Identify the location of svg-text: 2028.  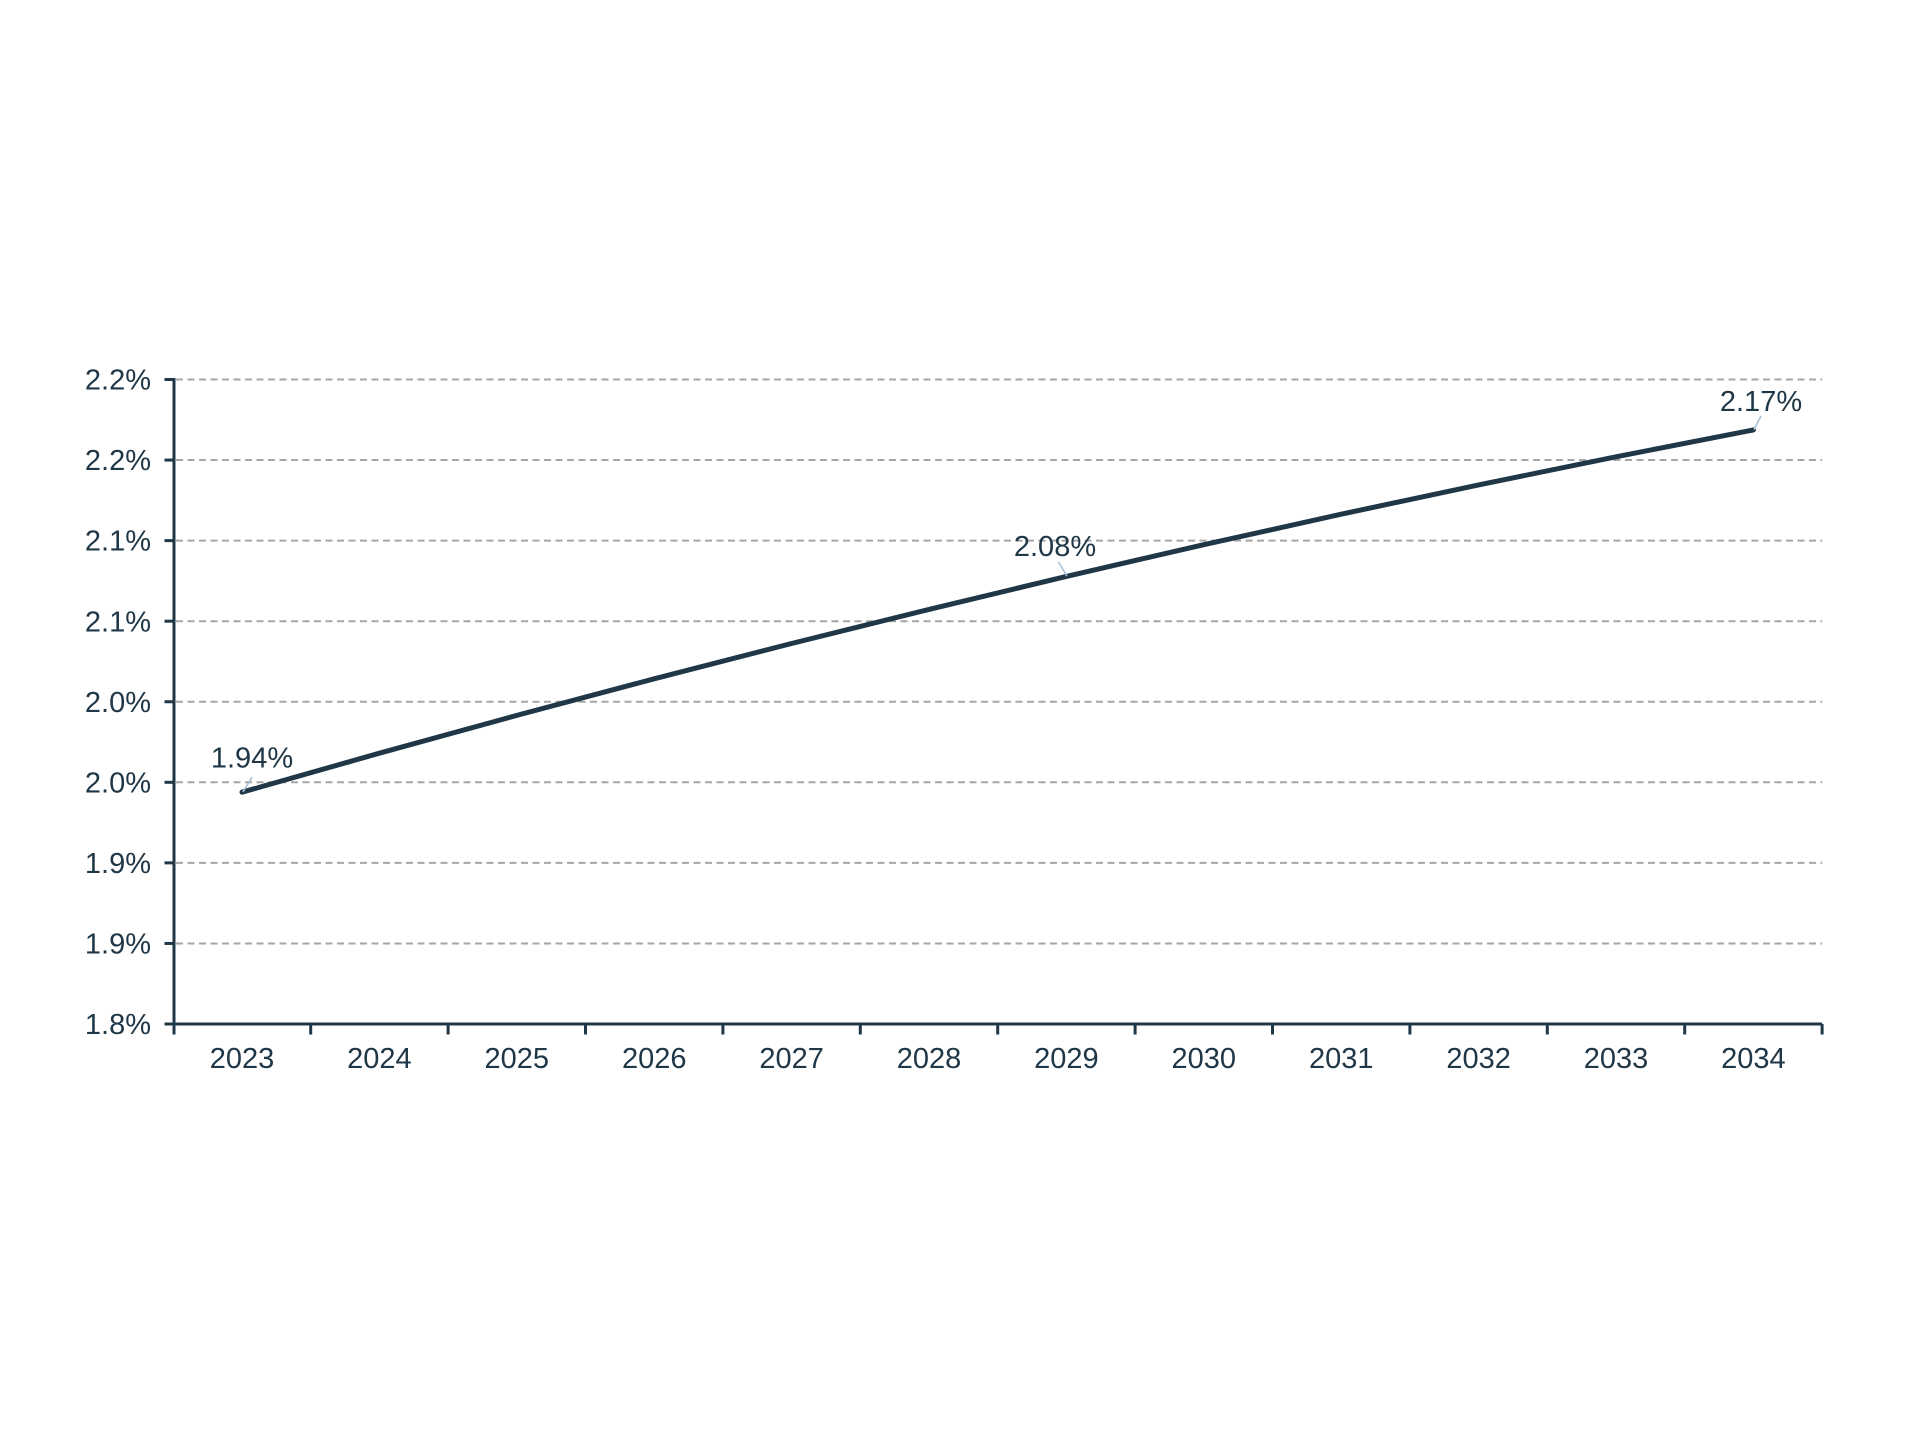
(929, 1059).